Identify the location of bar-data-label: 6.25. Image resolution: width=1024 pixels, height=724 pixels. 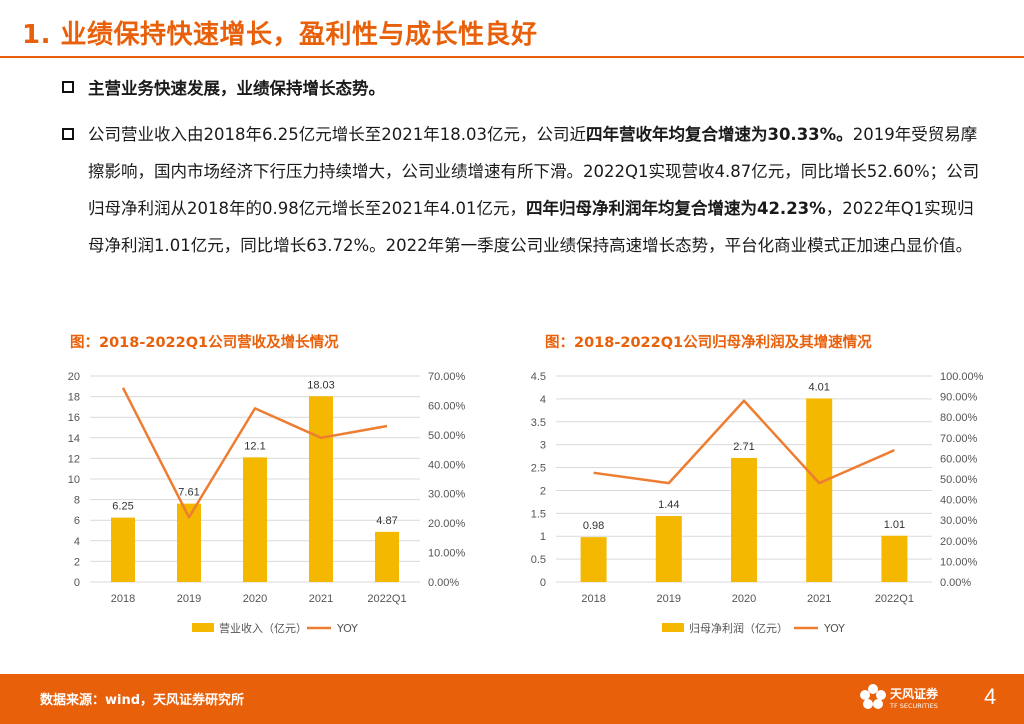
(122, 507).